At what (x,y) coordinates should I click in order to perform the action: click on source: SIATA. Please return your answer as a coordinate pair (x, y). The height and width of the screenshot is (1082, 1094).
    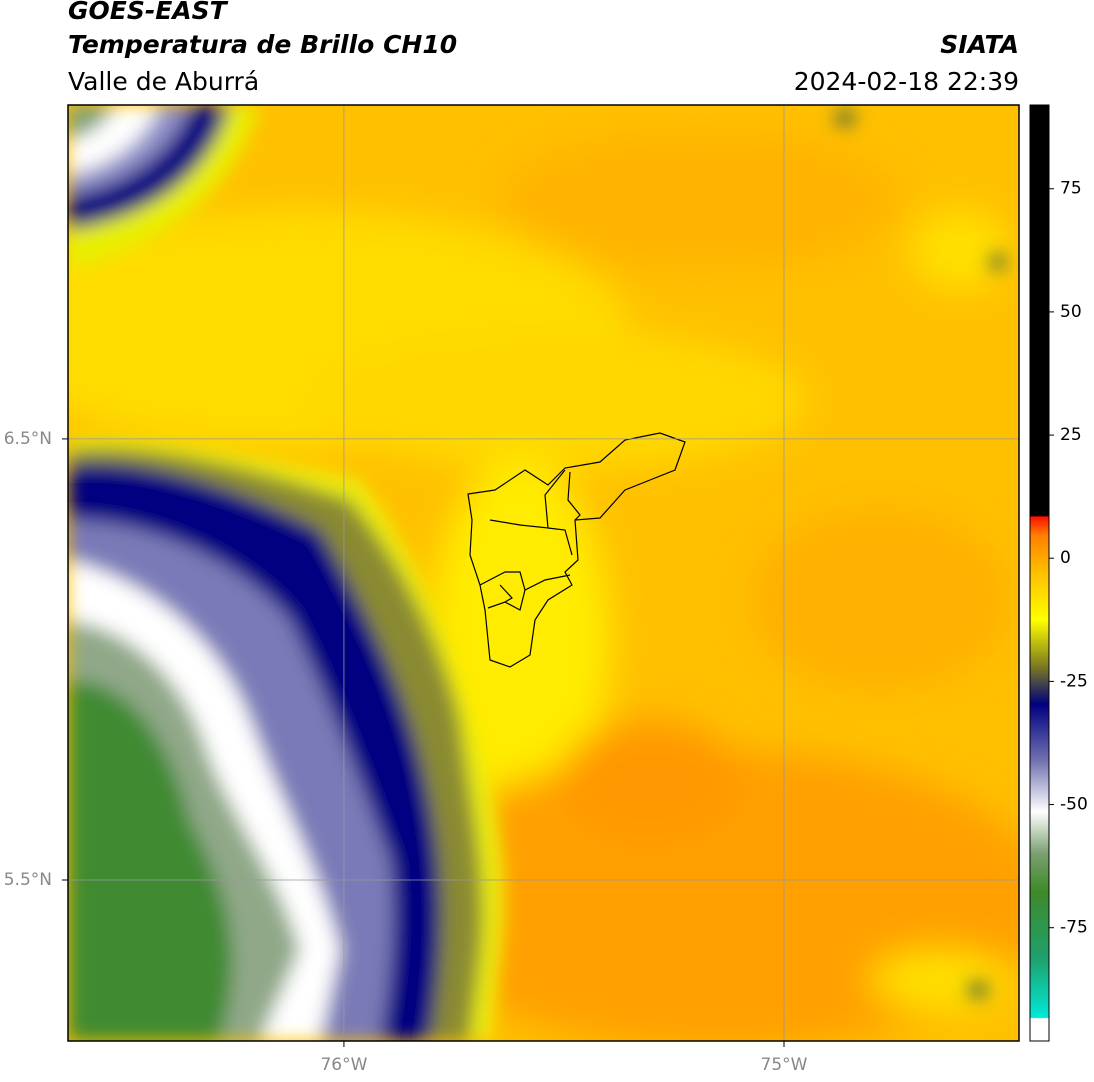
    Looking at the image, I should click on (979, 44).